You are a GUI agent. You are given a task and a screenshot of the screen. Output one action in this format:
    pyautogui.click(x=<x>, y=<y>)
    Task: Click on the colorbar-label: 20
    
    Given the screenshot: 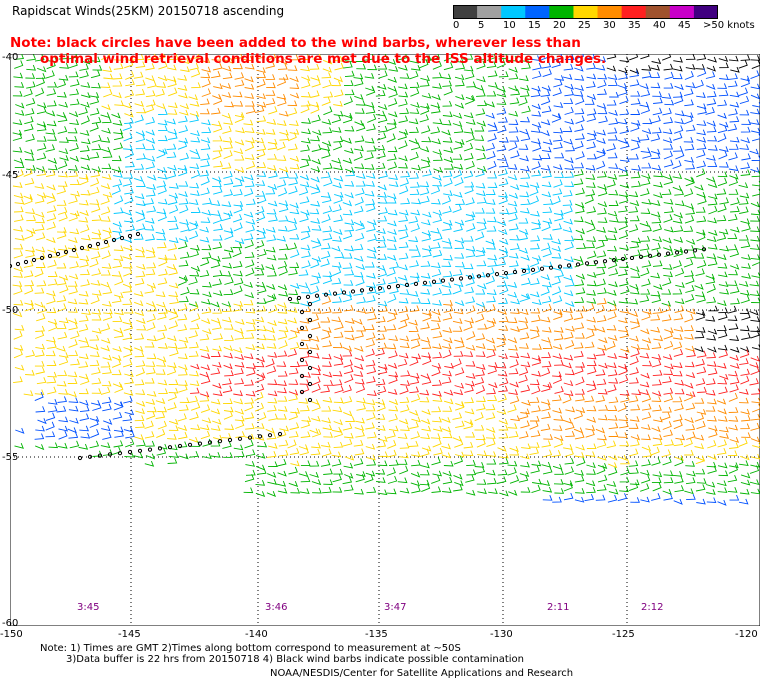 What is the action you would take?
    pyautogui.click(x=559, y=25)
    